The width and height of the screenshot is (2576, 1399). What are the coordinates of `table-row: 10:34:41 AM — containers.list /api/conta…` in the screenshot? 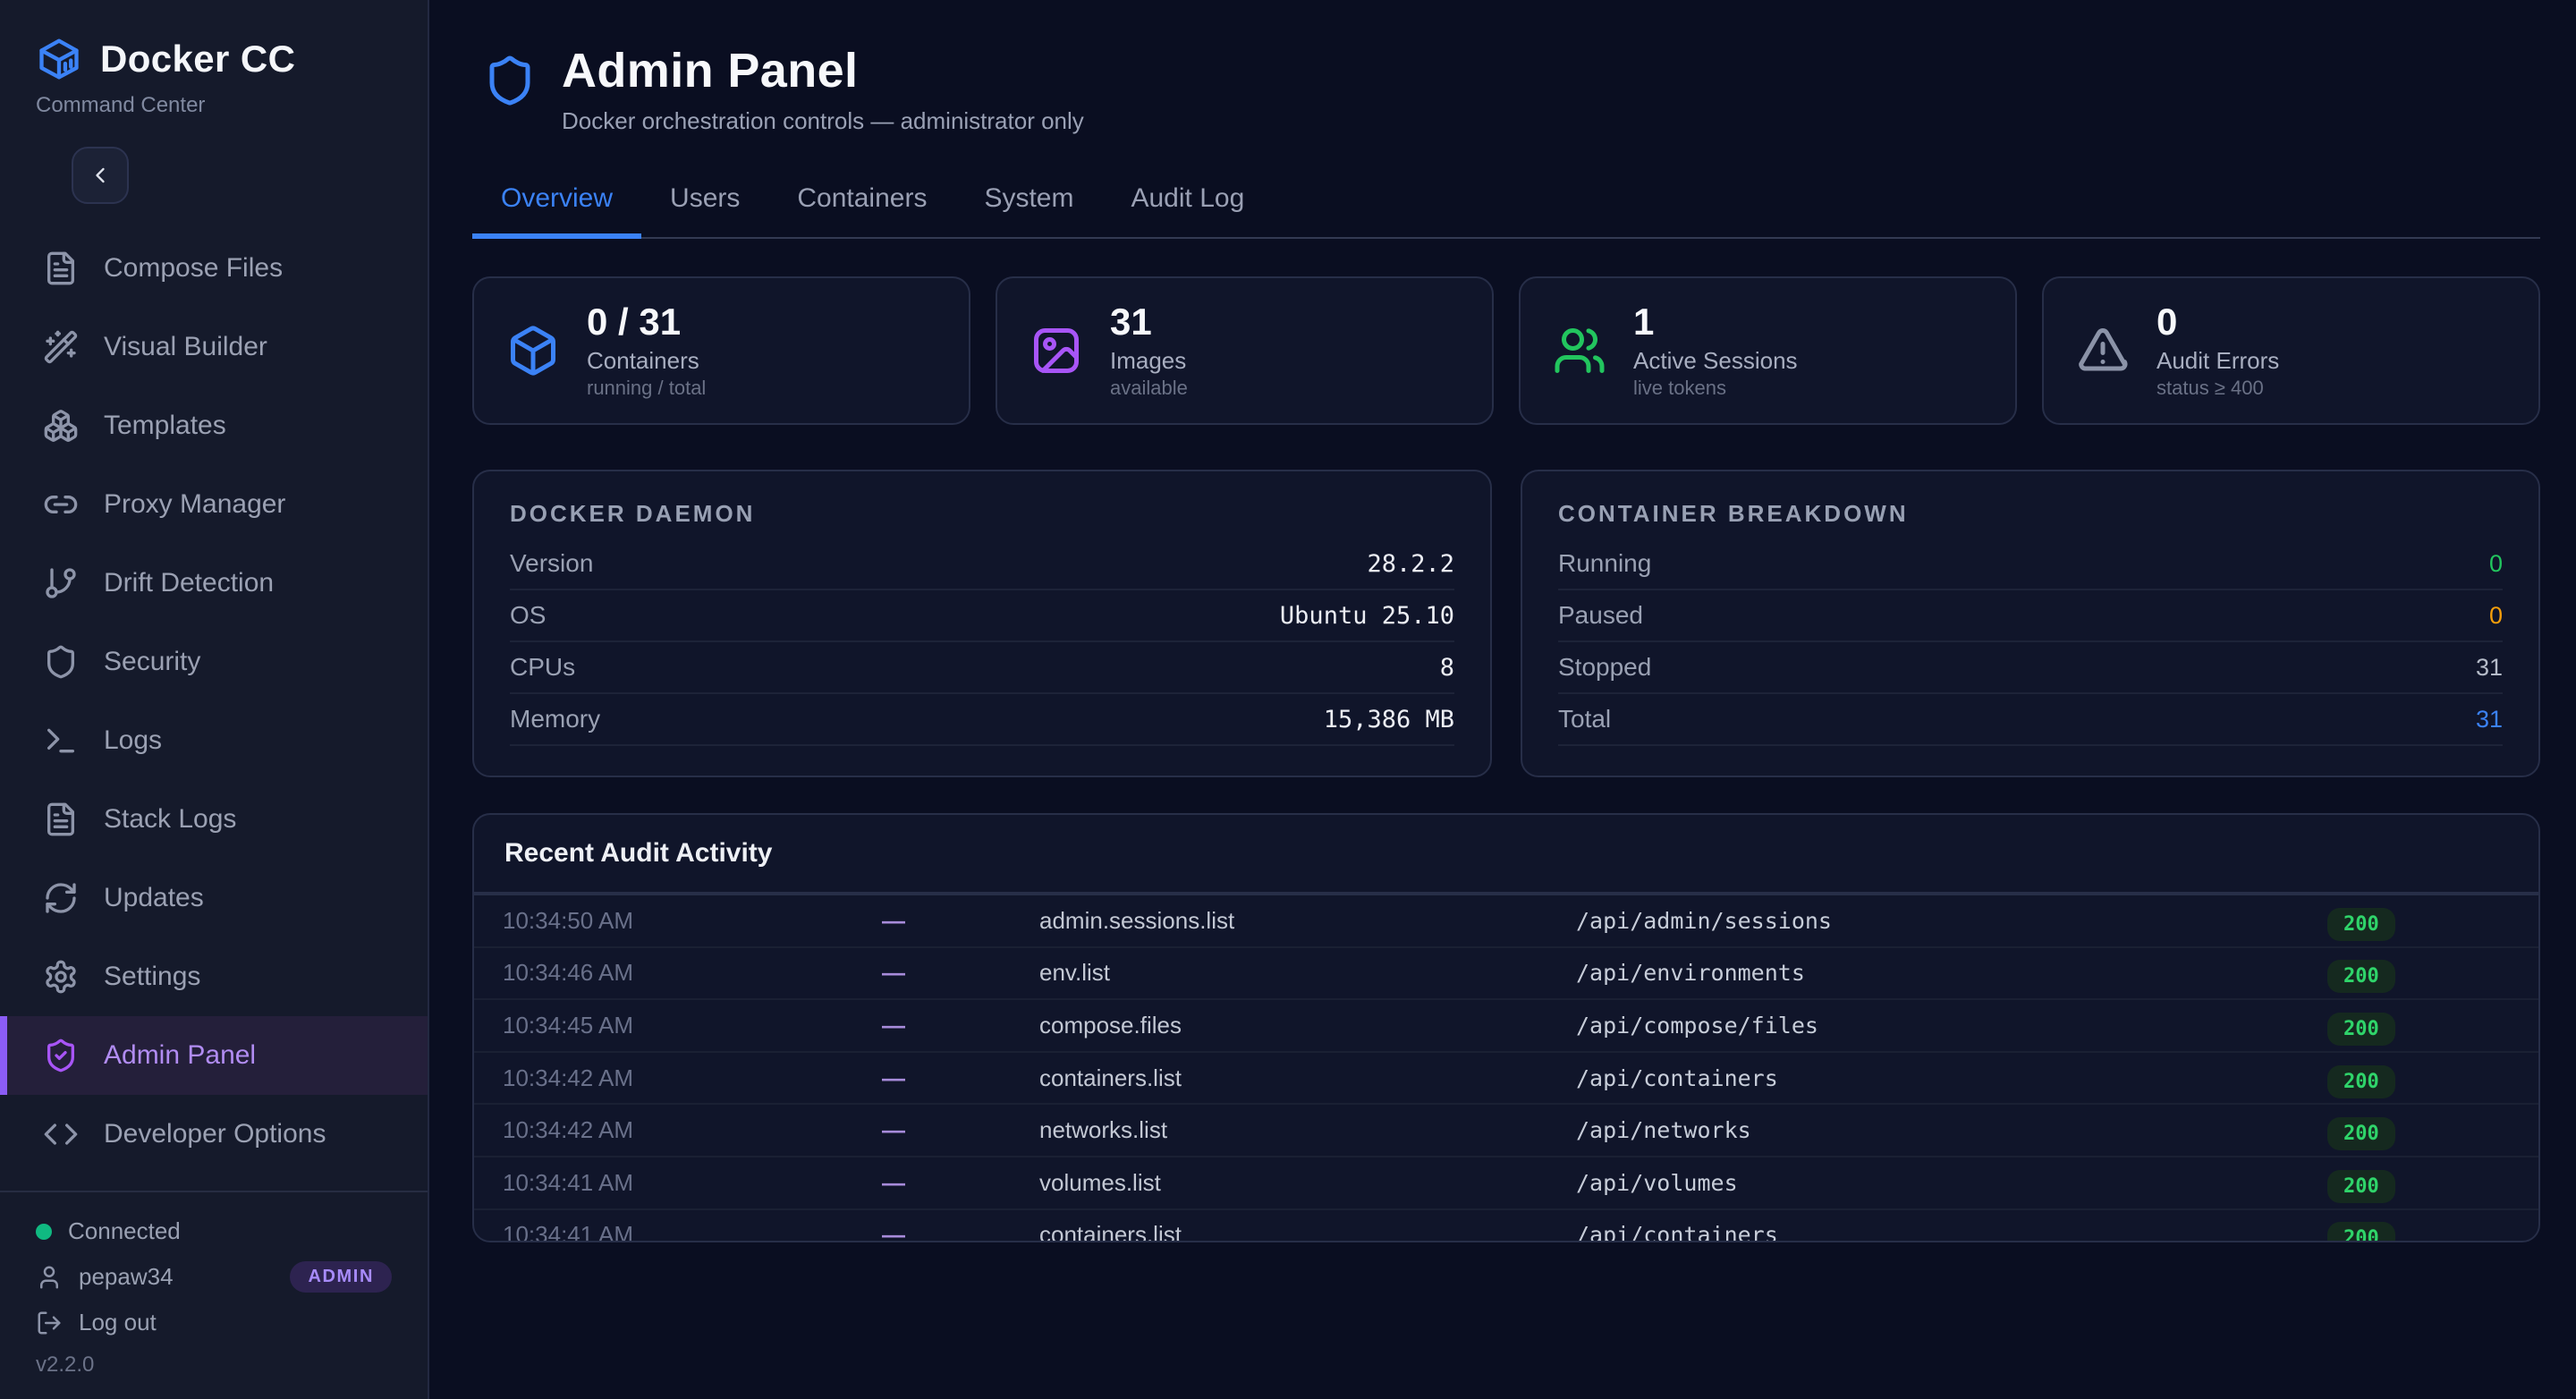 It's located at (1506, 1225).